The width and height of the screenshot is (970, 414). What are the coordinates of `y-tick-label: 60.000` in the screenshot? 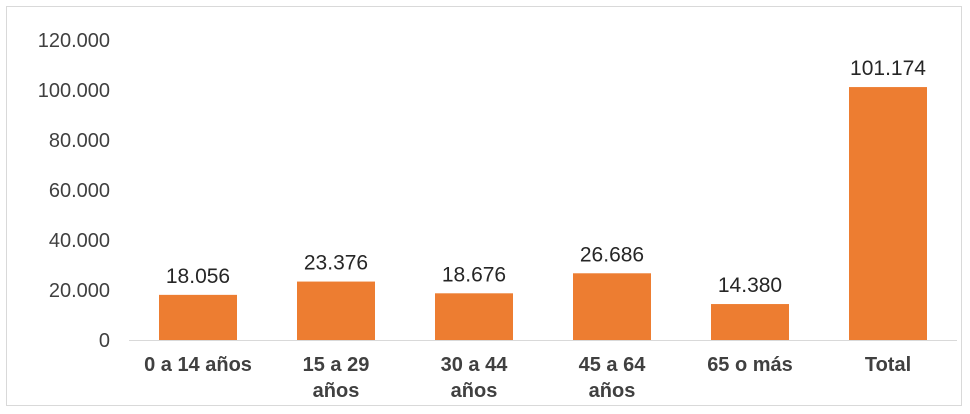 It's located at (79, 191).